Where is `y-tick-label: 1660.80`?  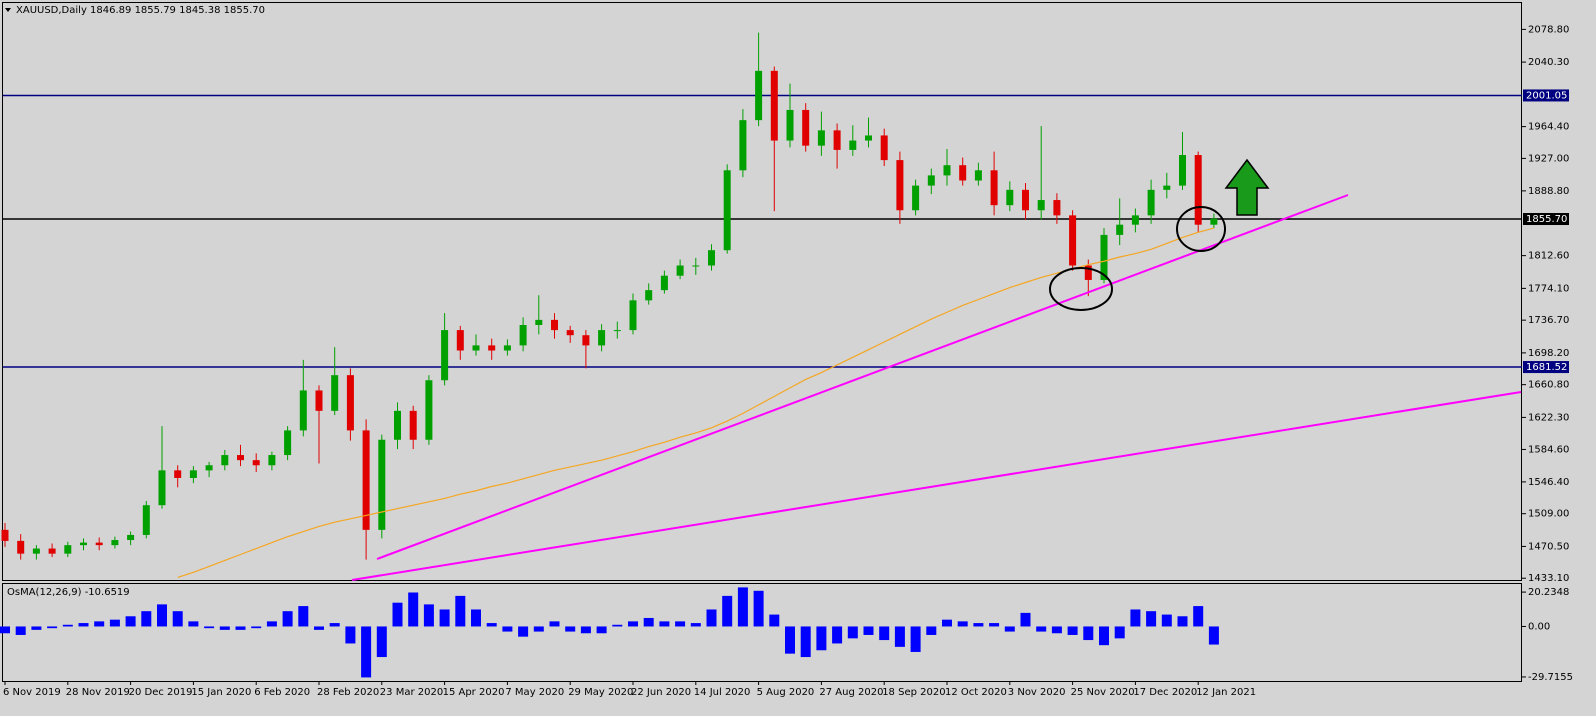
y-tick-label: 1660.80 is located at coordinates (1548, 385).